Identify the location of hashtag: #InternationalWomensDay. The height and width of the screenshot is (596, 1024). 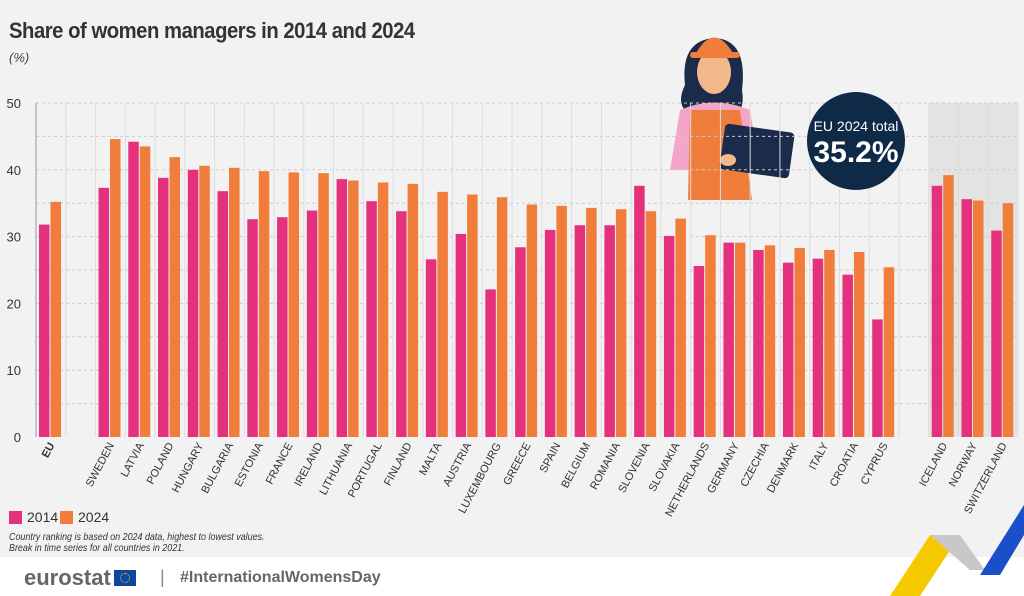
(280, 577).